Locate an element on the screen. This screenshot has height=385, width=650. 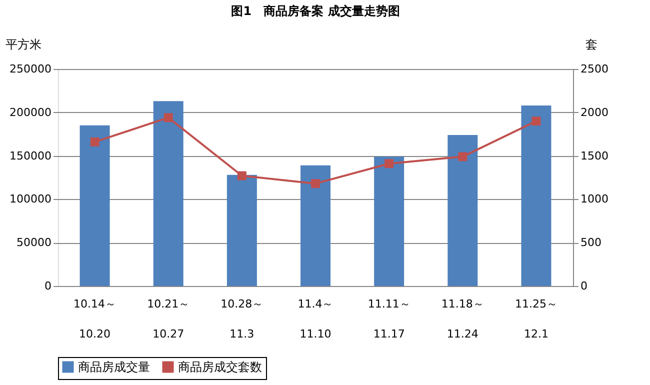
y2-axis-title: 套 is located at coordinates (592, 45).